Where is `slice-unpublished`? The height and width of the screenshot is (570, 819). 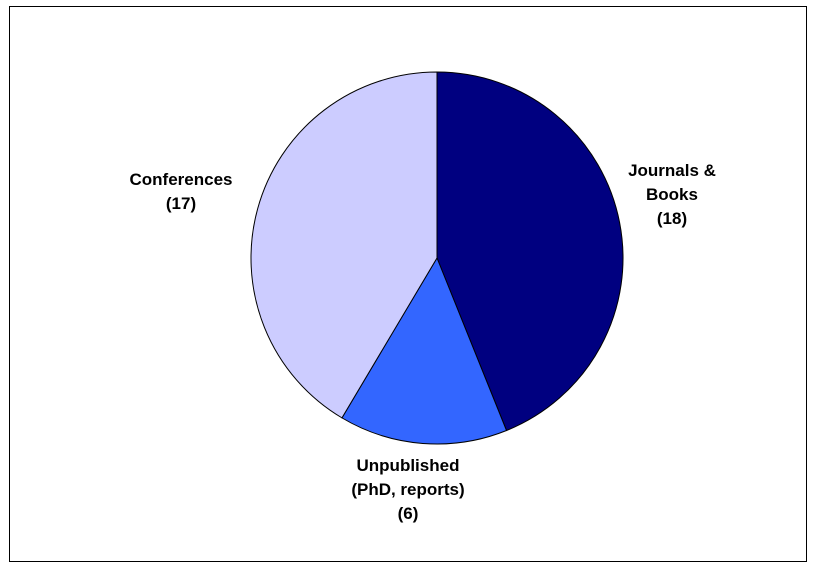
slice-unpublished is located at coordinates (424, 350).